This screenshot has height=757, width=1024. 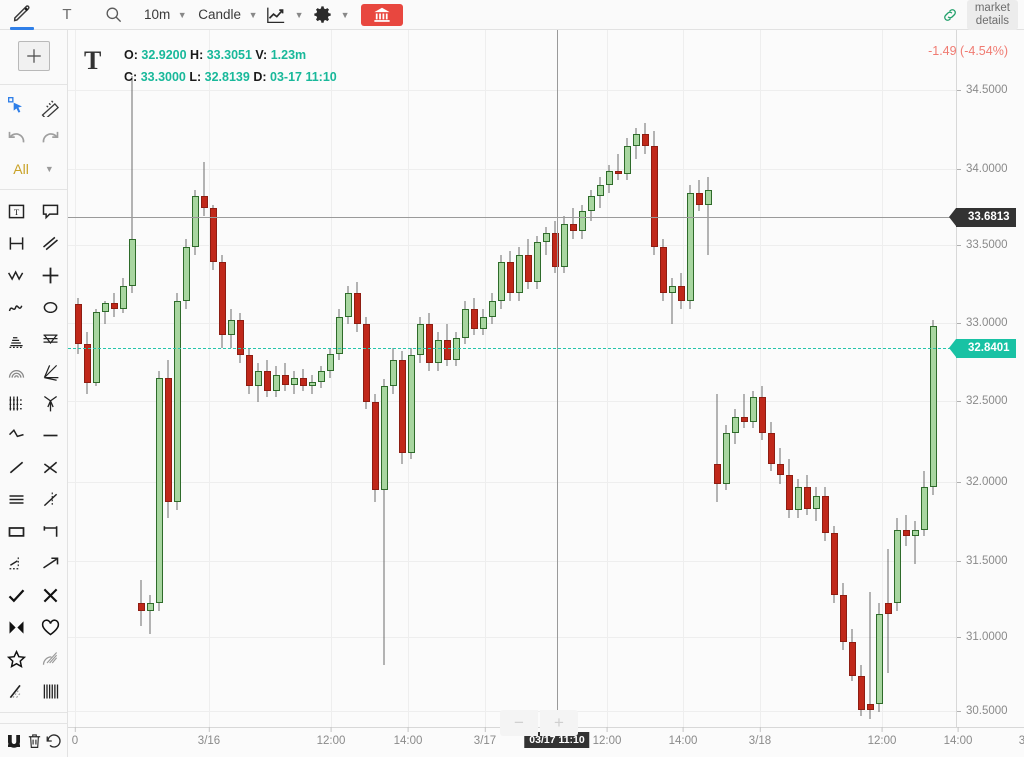 What do you see at coordinates (260, 77) in the screenshot?
I see `date-key: D:` at bounding box center [260, 77].